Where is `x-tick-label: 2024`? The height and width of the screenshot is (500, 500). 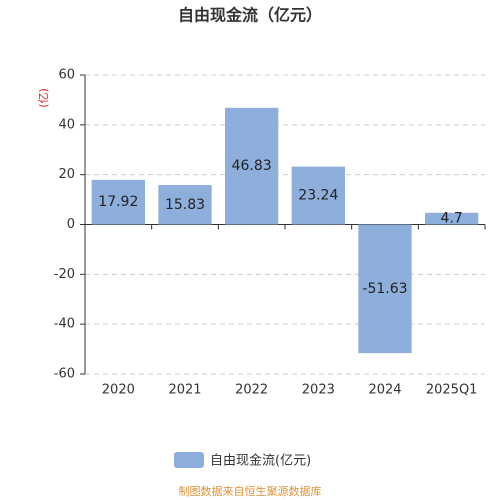
x-tick-label: 2024 is located at coordinates (384, 390).